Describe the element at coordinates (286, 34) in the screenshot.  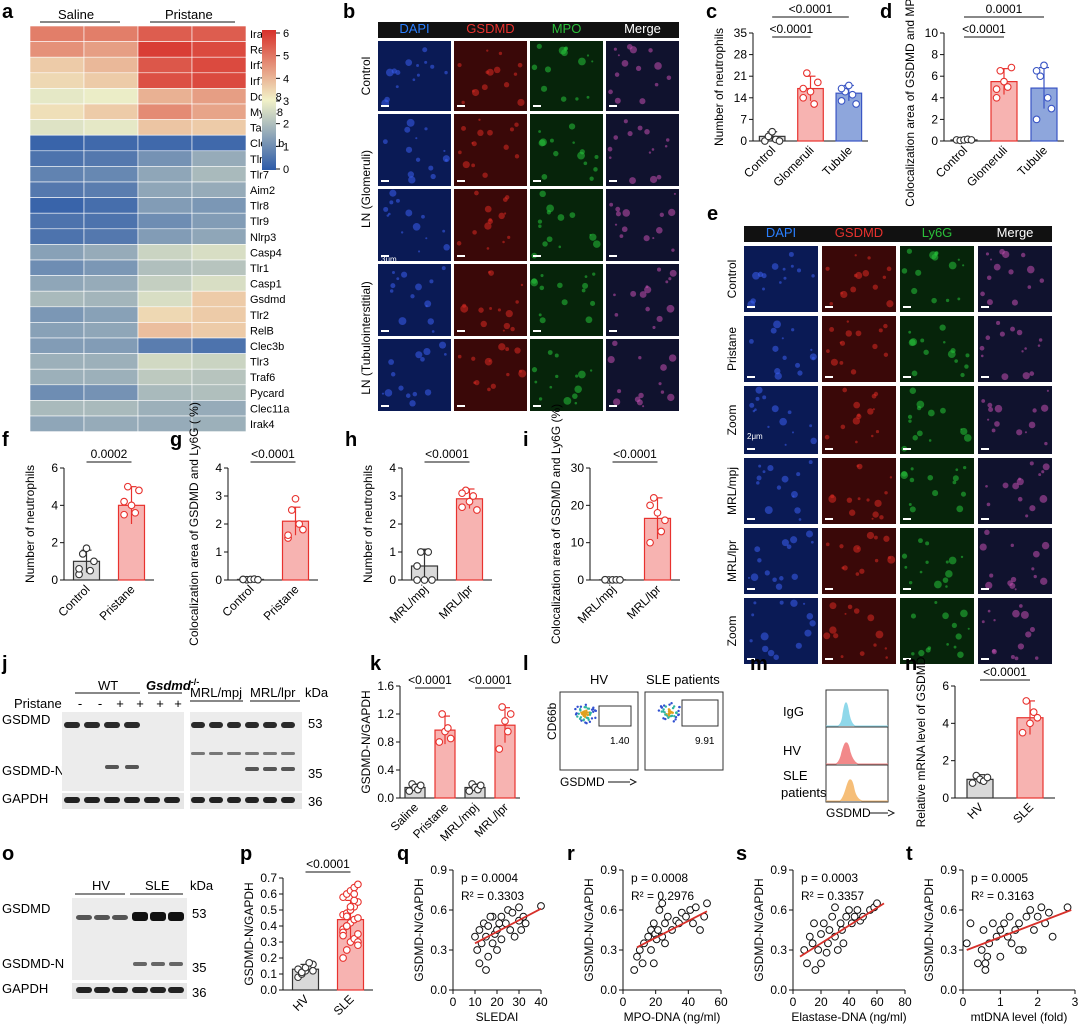
I see `colorbar-tick-label: 6` at that location.